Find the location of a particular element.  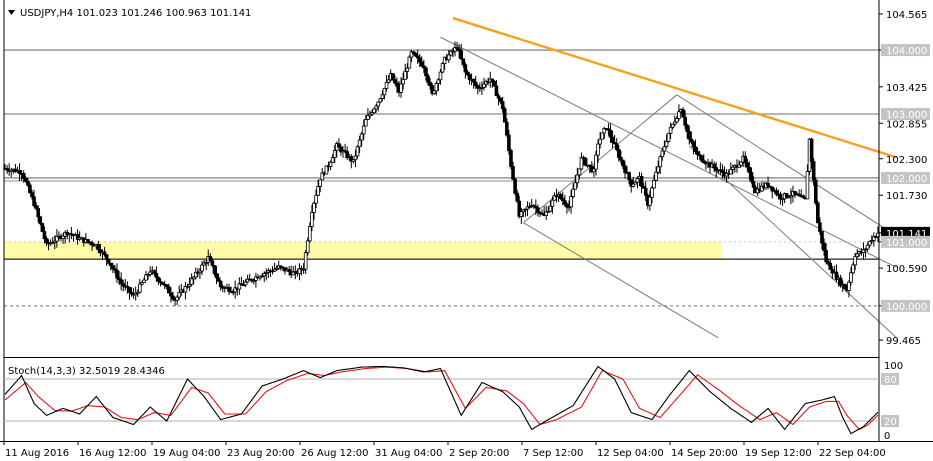

stoch-main-line is located at coordinates (441, 400).